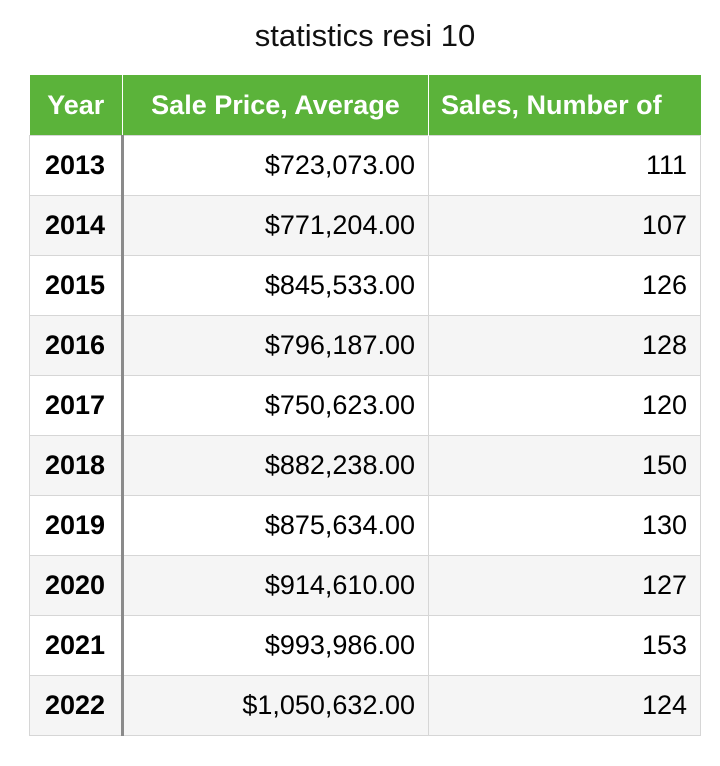 The image size is (720, 766). What do you see at coordinates (275, 465) in the screenshot?
I see `sale-price-cell: $882,238.00` at bounding box center [275, 465].